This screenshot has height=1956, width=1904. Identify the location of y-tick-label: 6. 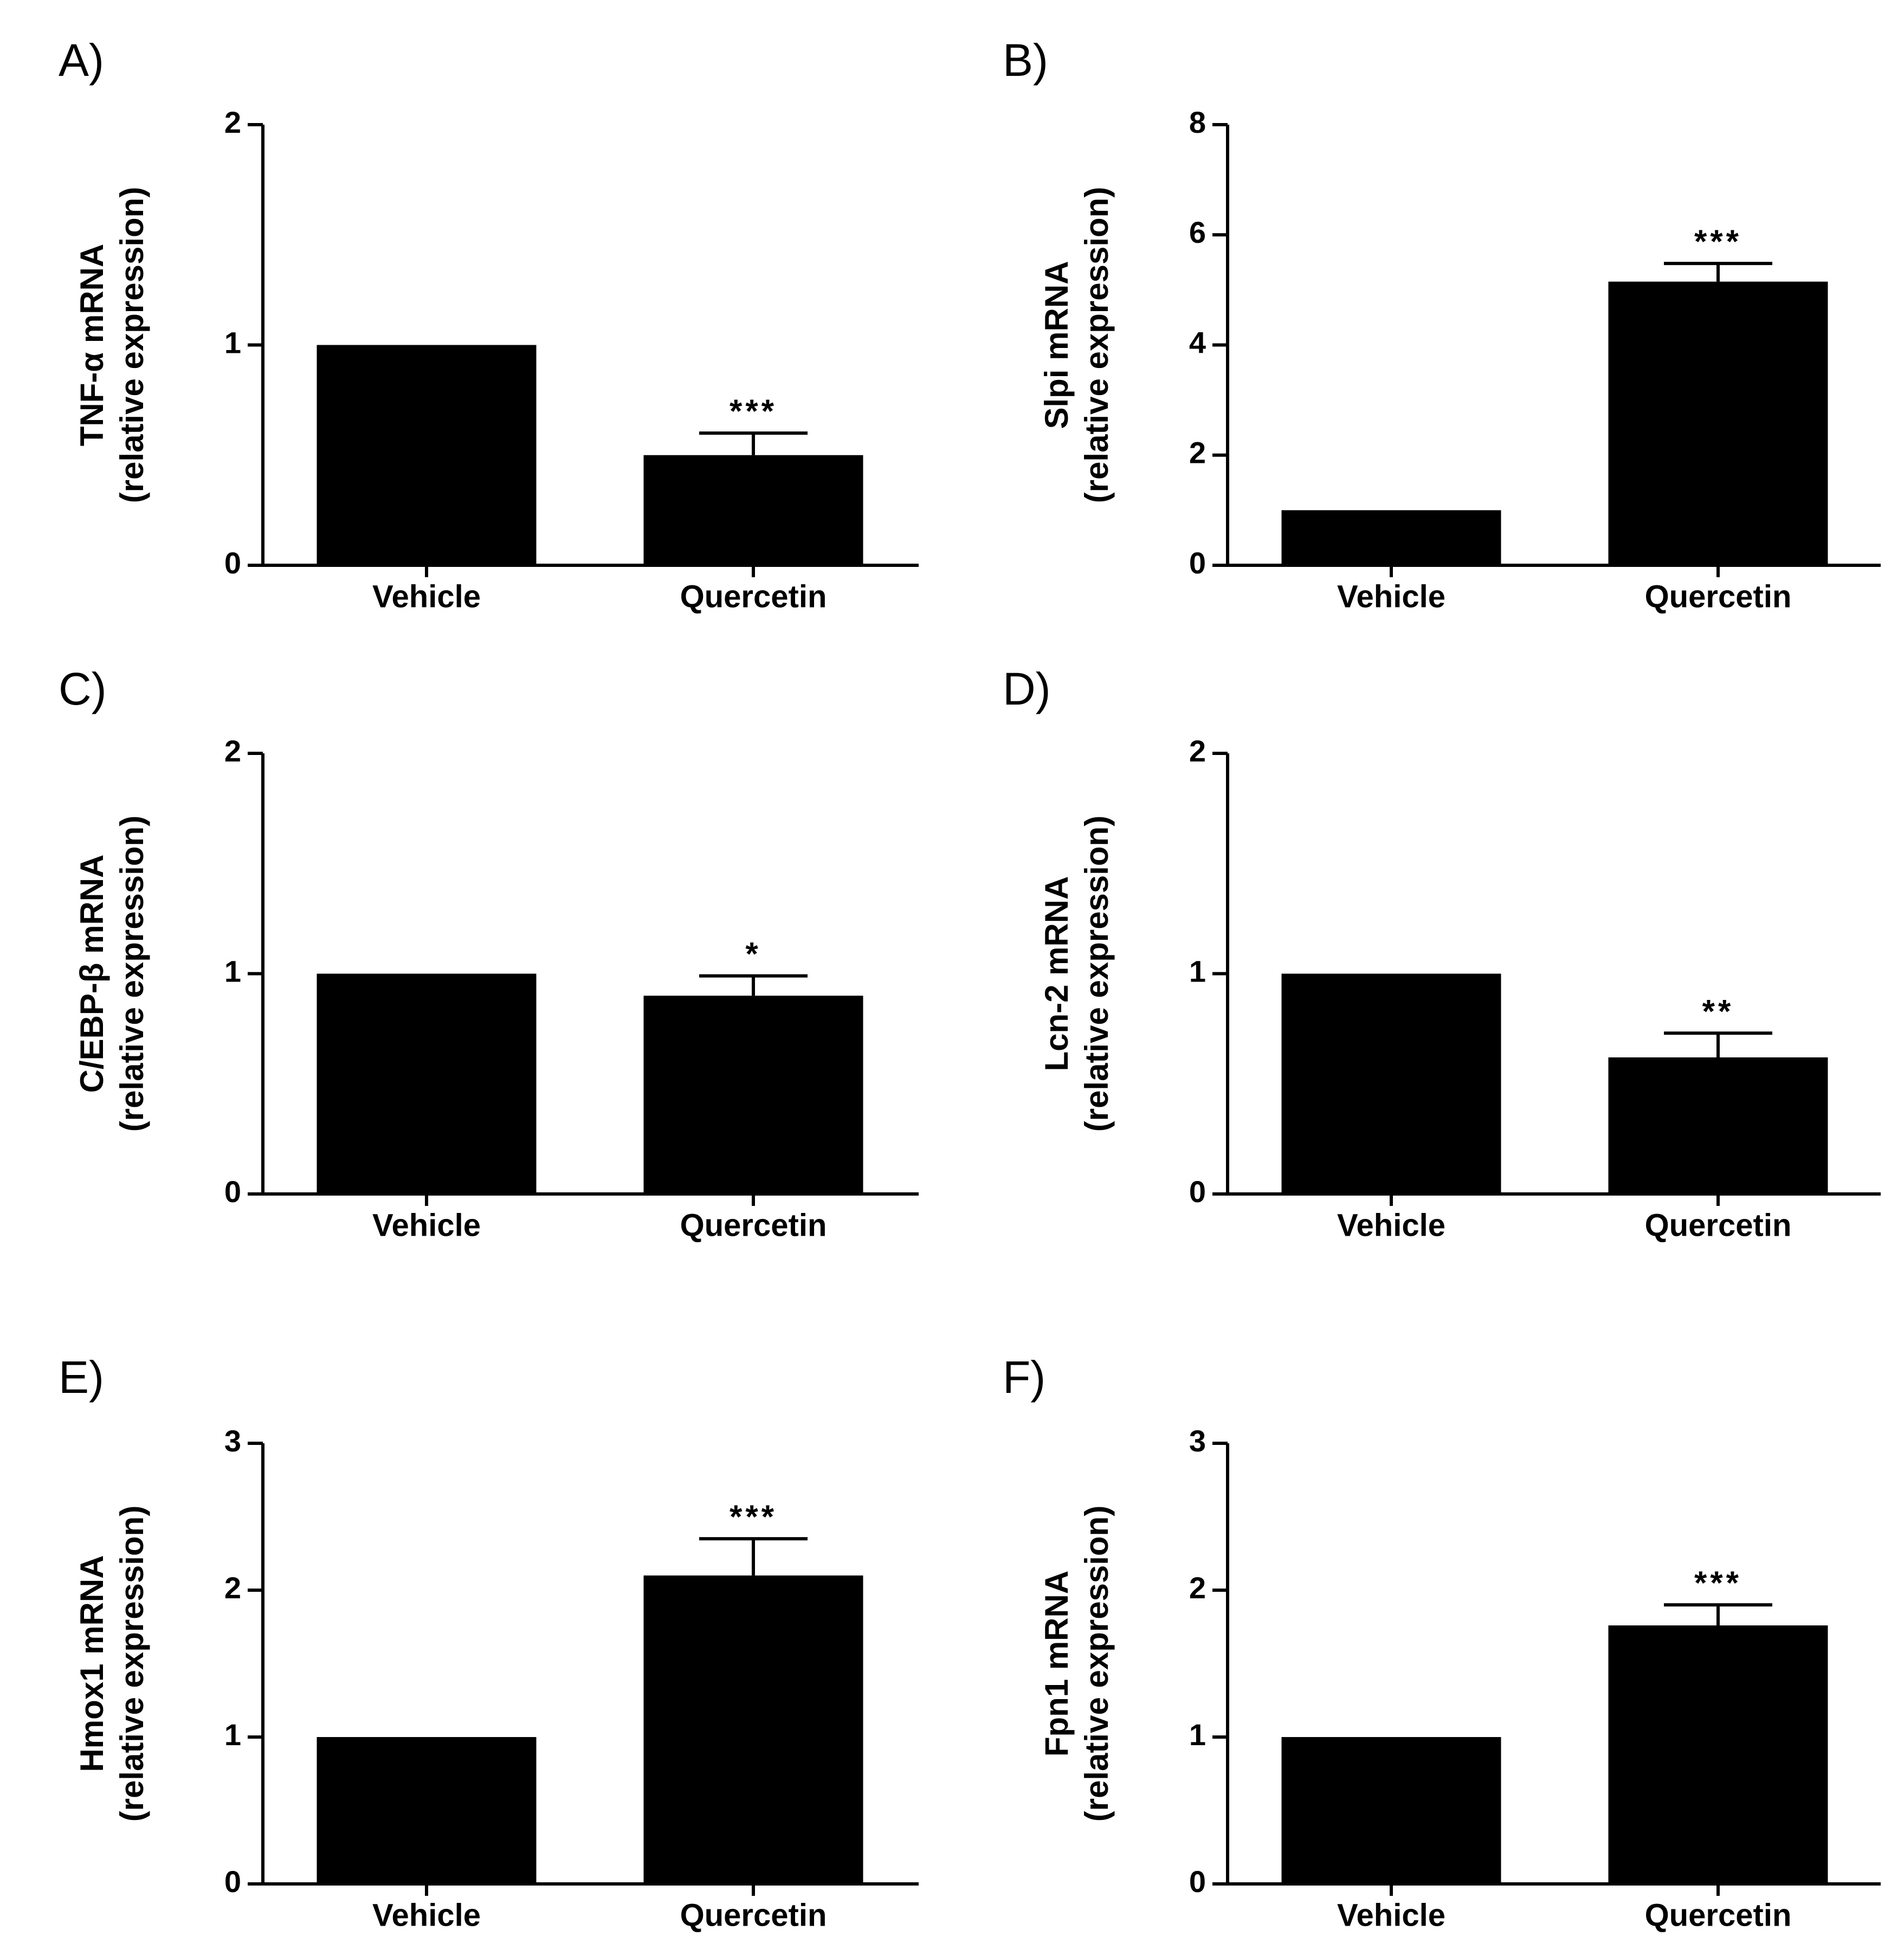
(1197, 232).